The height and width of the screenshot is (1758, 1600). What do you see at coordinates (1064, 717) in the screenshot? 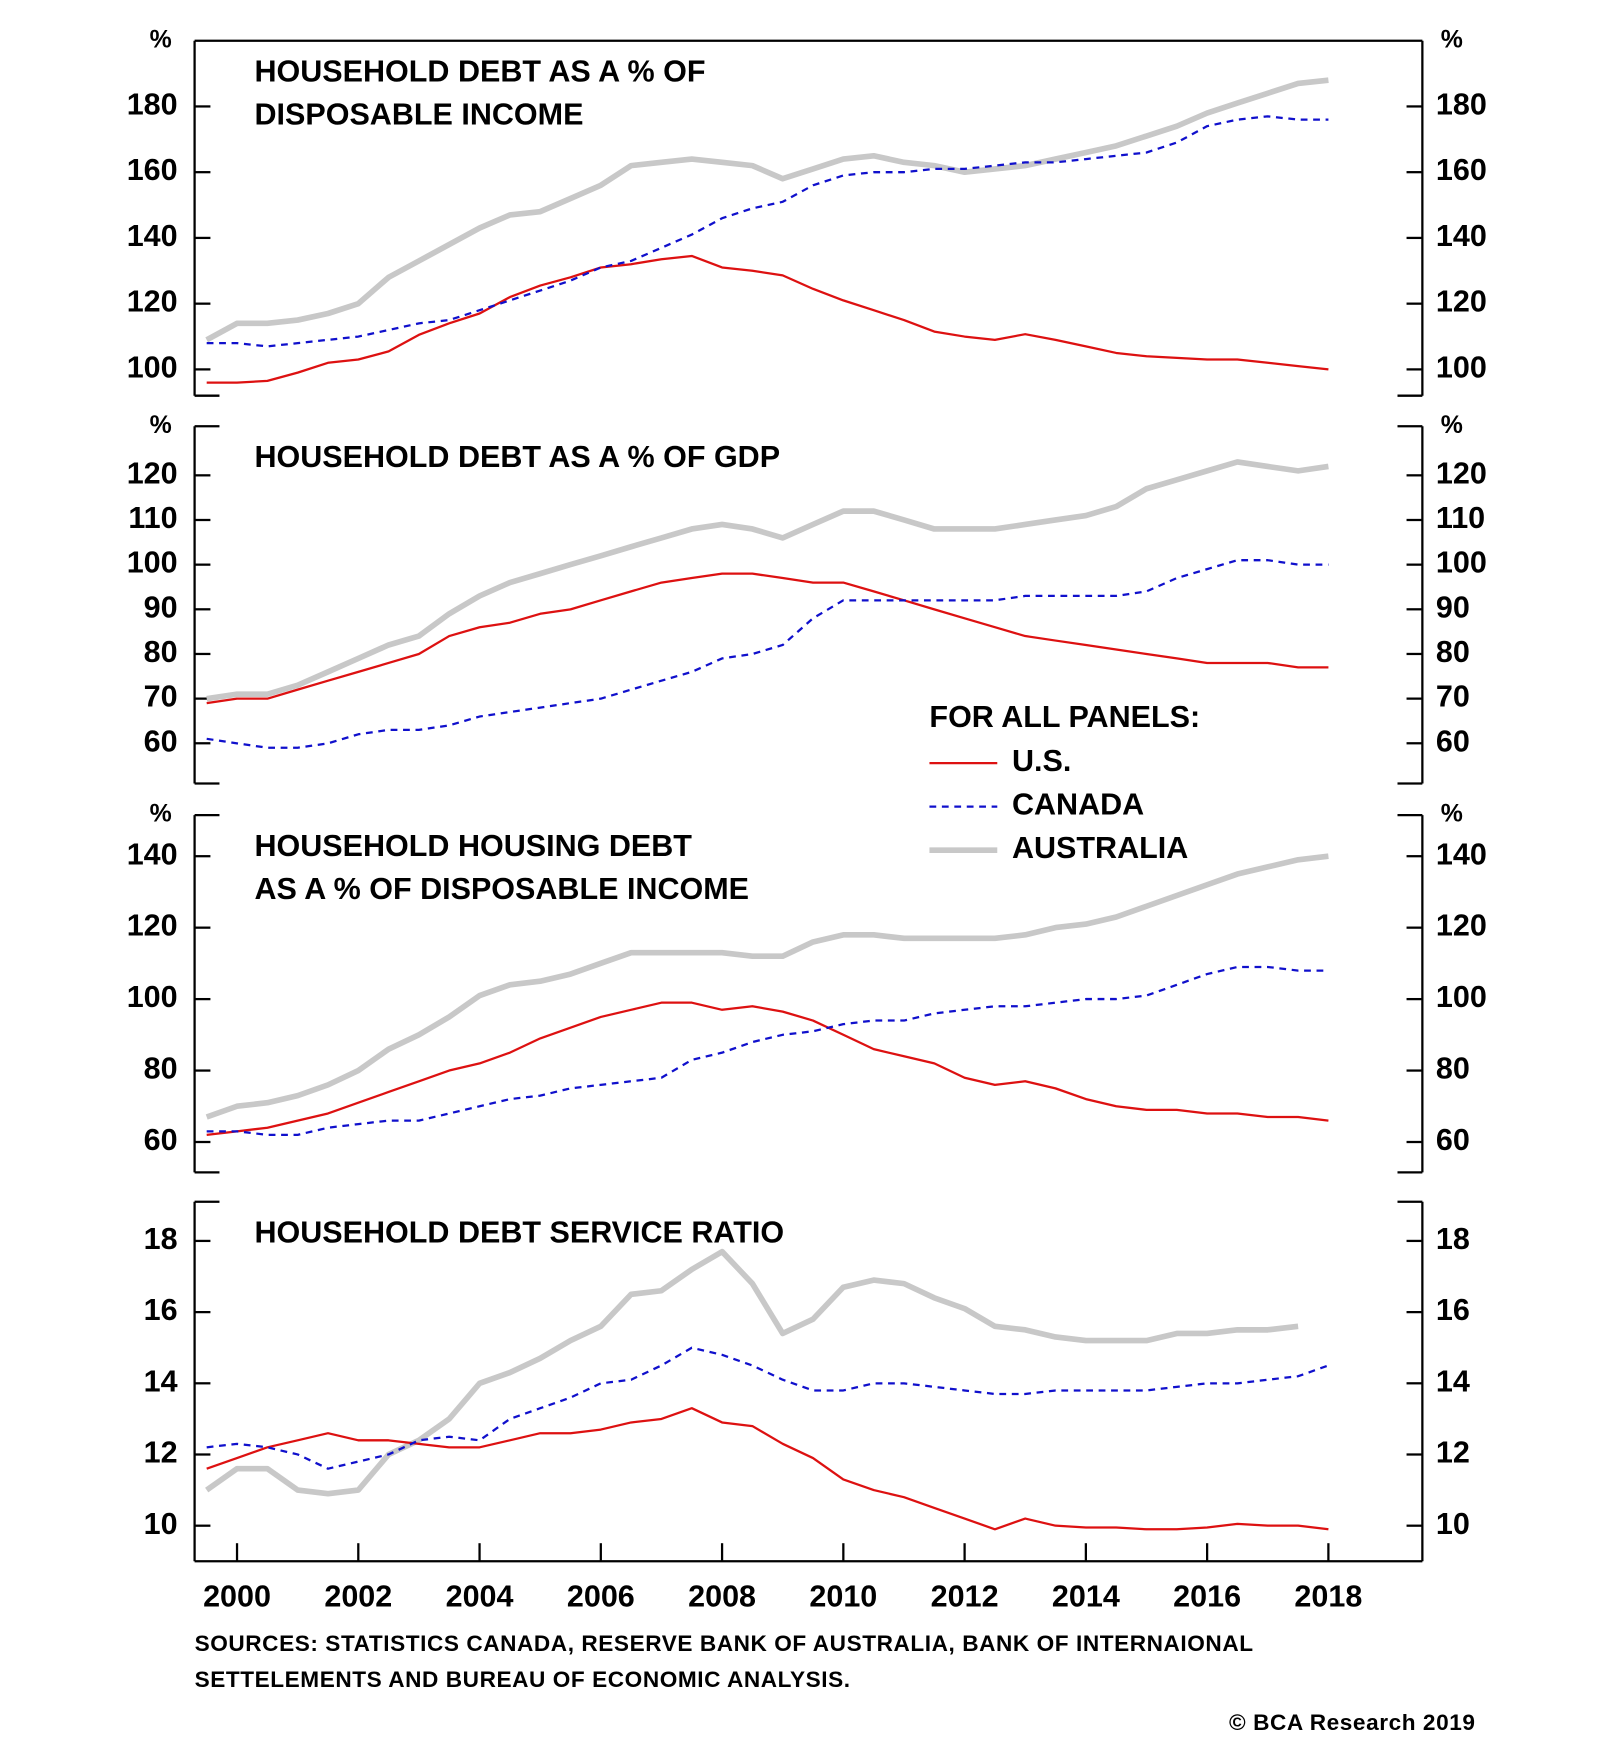
I see `legend-title: FOR ALL PANELS:` at bounding box center [1064, 717].